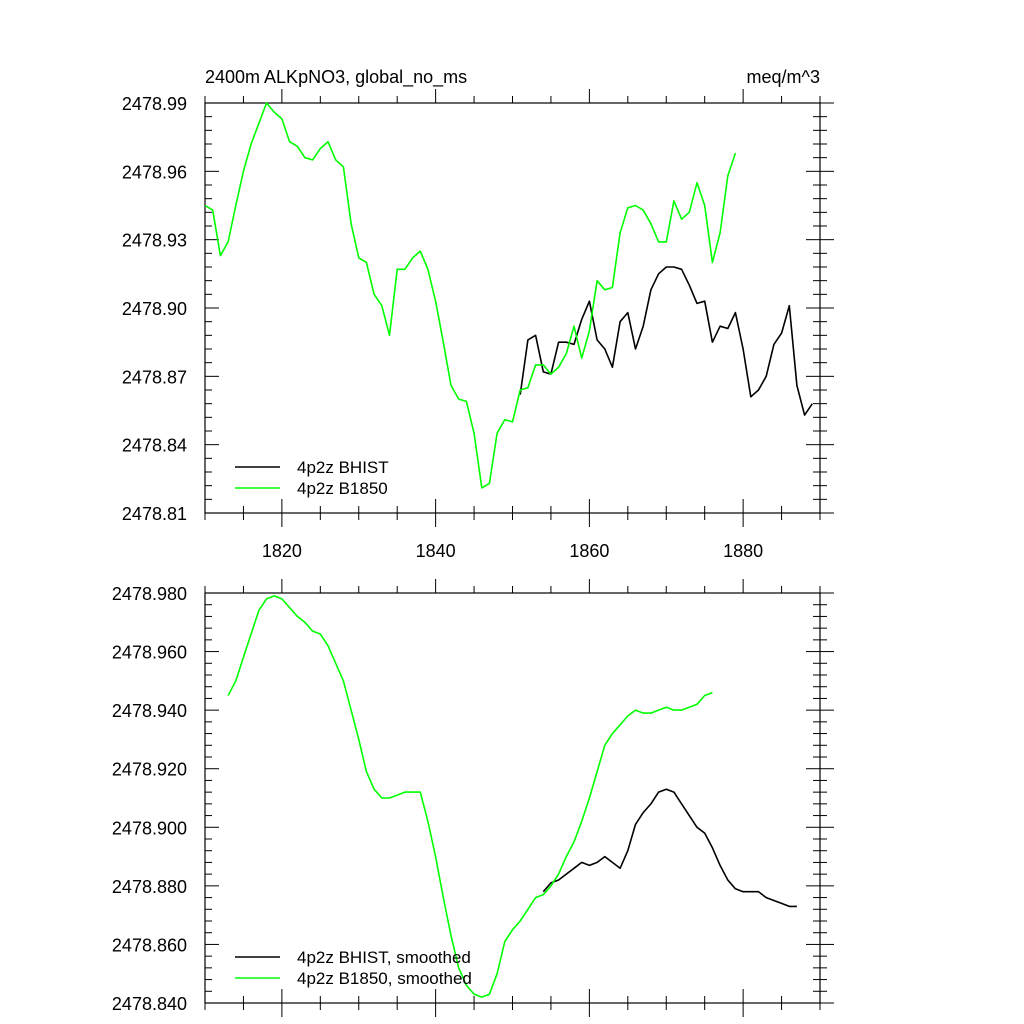  What do you see at coordinates (342, 488) in the screenshot?
I see `legend-label: 4p2z B1850` at bounding box center [342, 488].